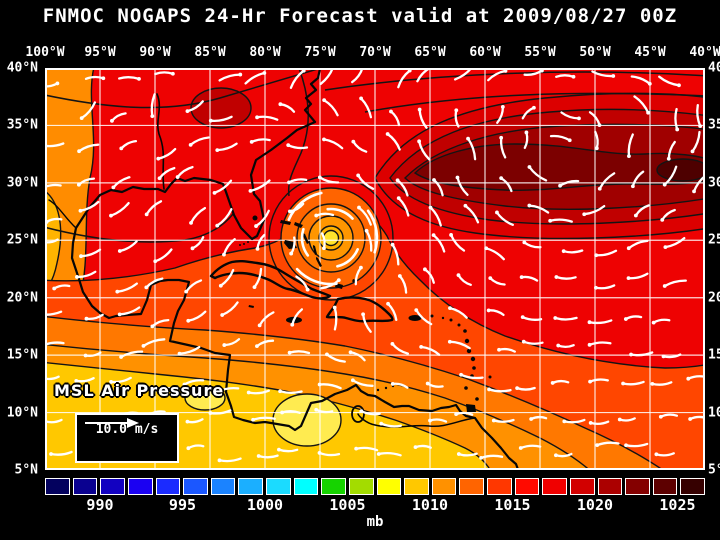 The image size is (720, 540). What do you see at coordinates (210, 52) in the screenshot?
I see `lon-tick-label: 85°W` at bounding box center [210, 52].